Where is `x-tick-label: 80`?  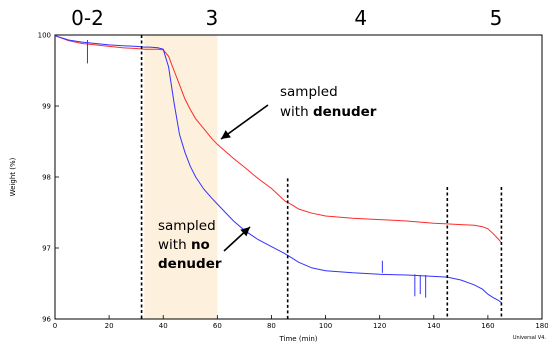 x-tick-label: 80 is located at coordinates (271, 326).